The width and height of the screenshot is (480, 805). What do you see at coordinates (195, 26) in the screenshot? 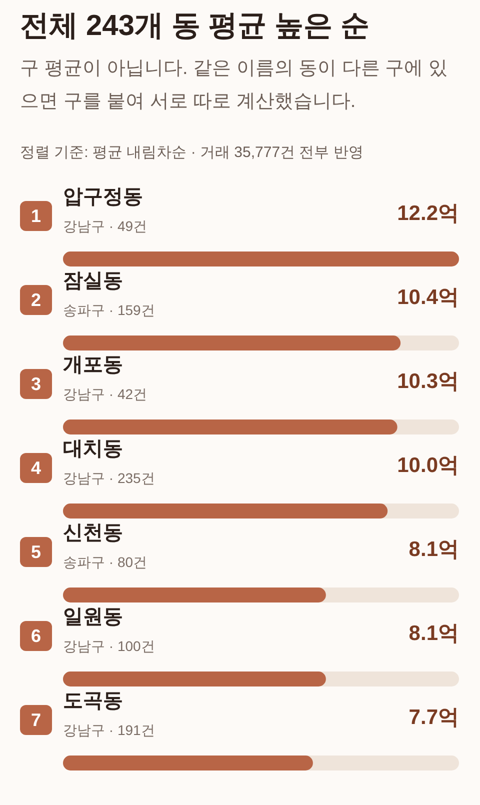
I see `chart-title: 전체 243개 동 평균 높은 순` at bounding box center [195, 26].